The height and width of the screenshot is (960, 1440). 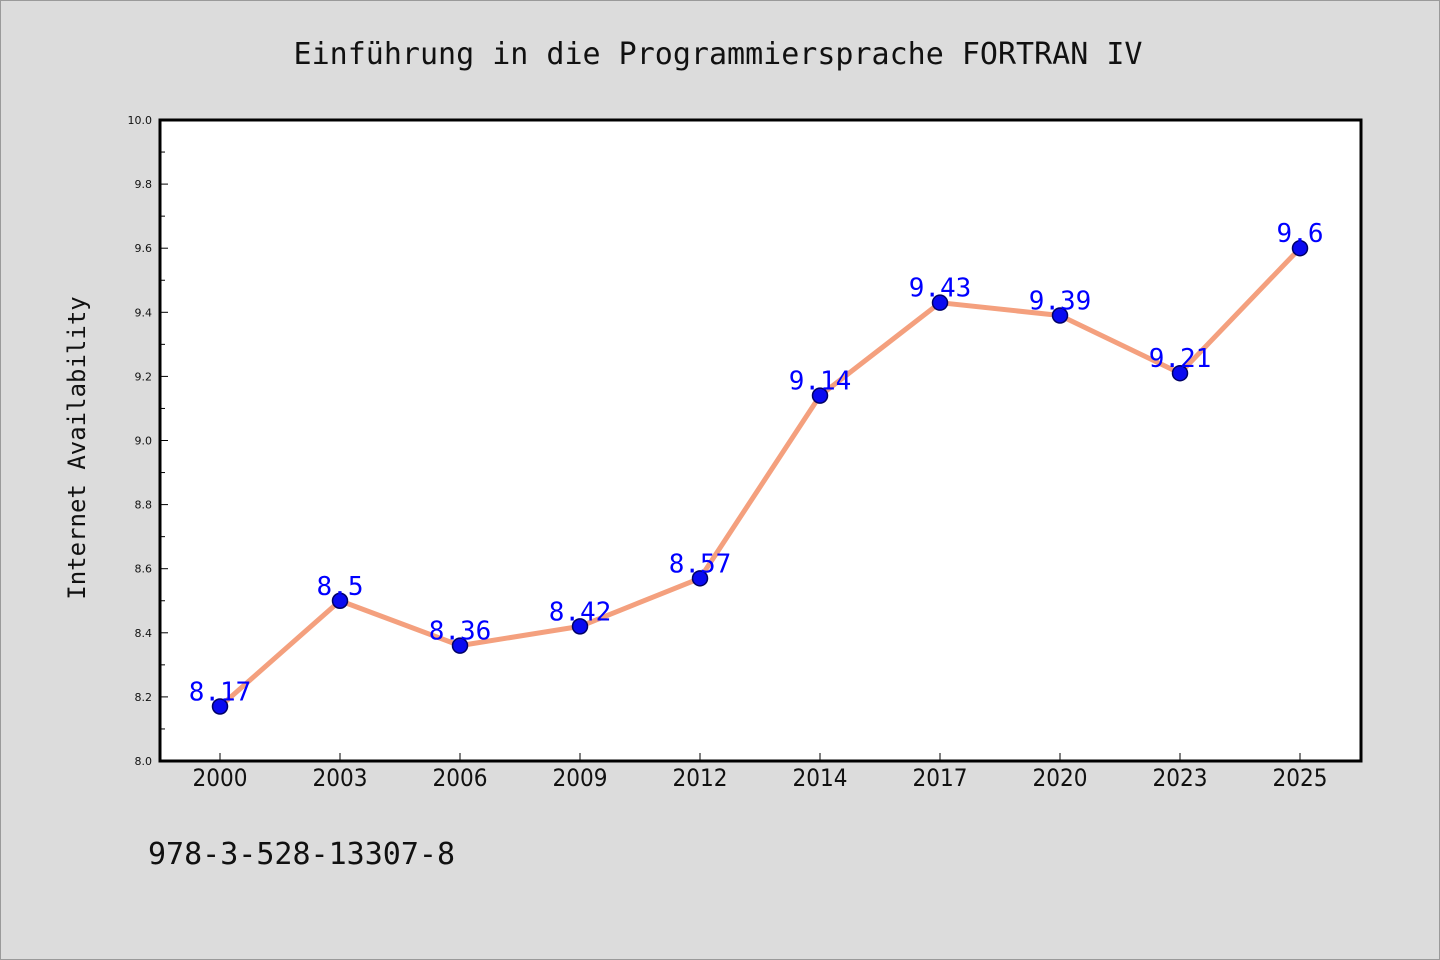 I want to click on data-label: 9.39, so click(x=1060, y=302).